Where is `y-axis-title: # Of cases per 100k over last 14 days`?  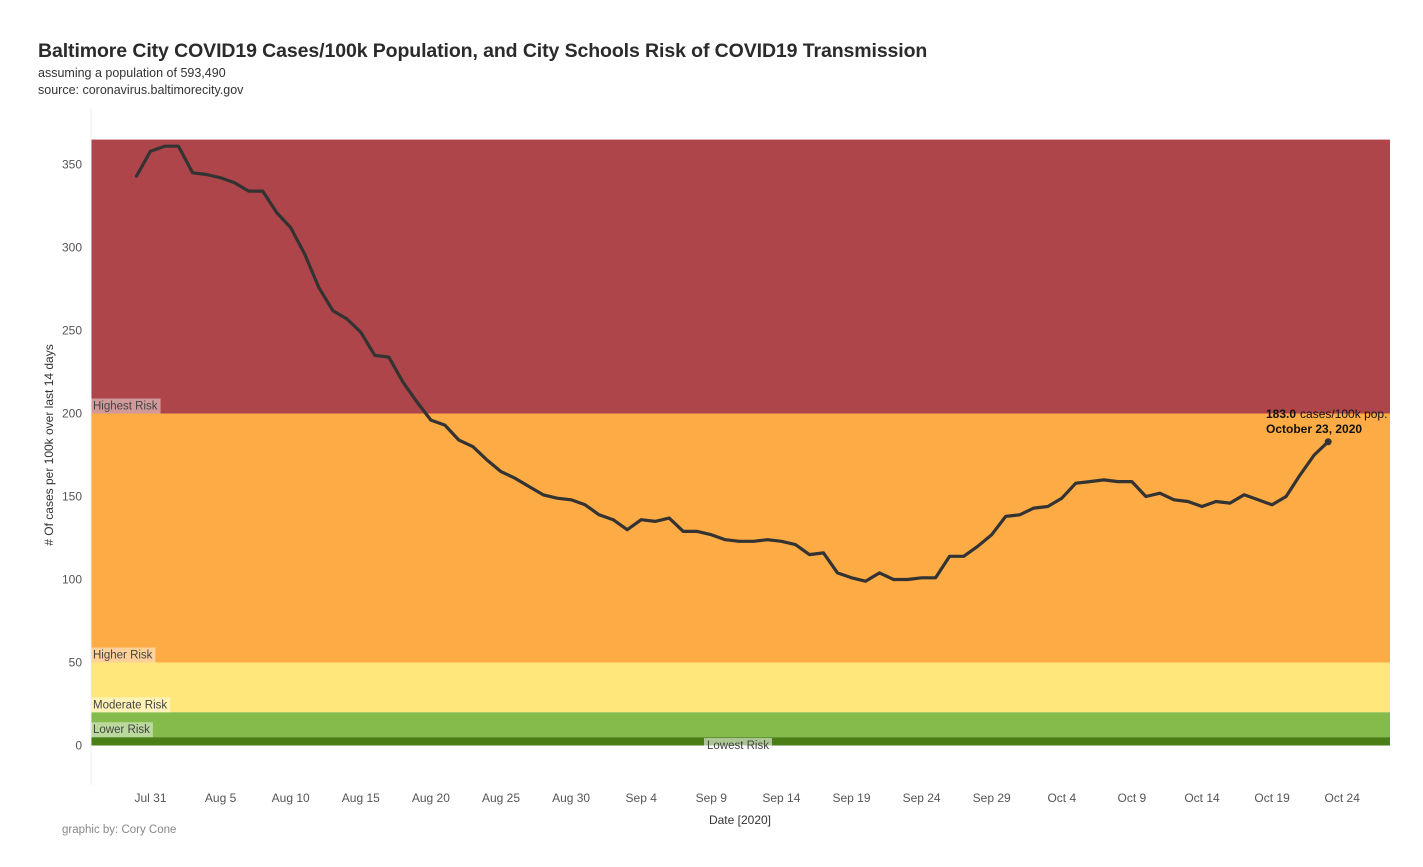 y-axis-title: # Of cases per 100k over last 14 days is located at coordinates (49, 444).